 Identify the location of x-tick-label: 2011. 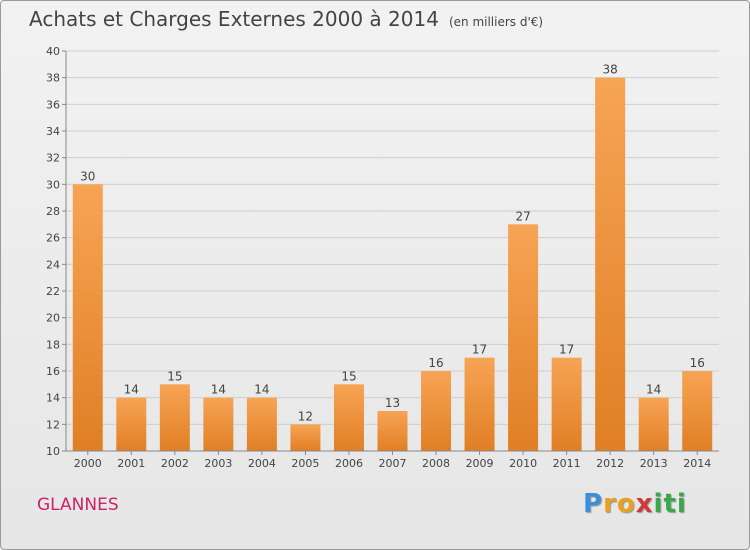
(567, 463).